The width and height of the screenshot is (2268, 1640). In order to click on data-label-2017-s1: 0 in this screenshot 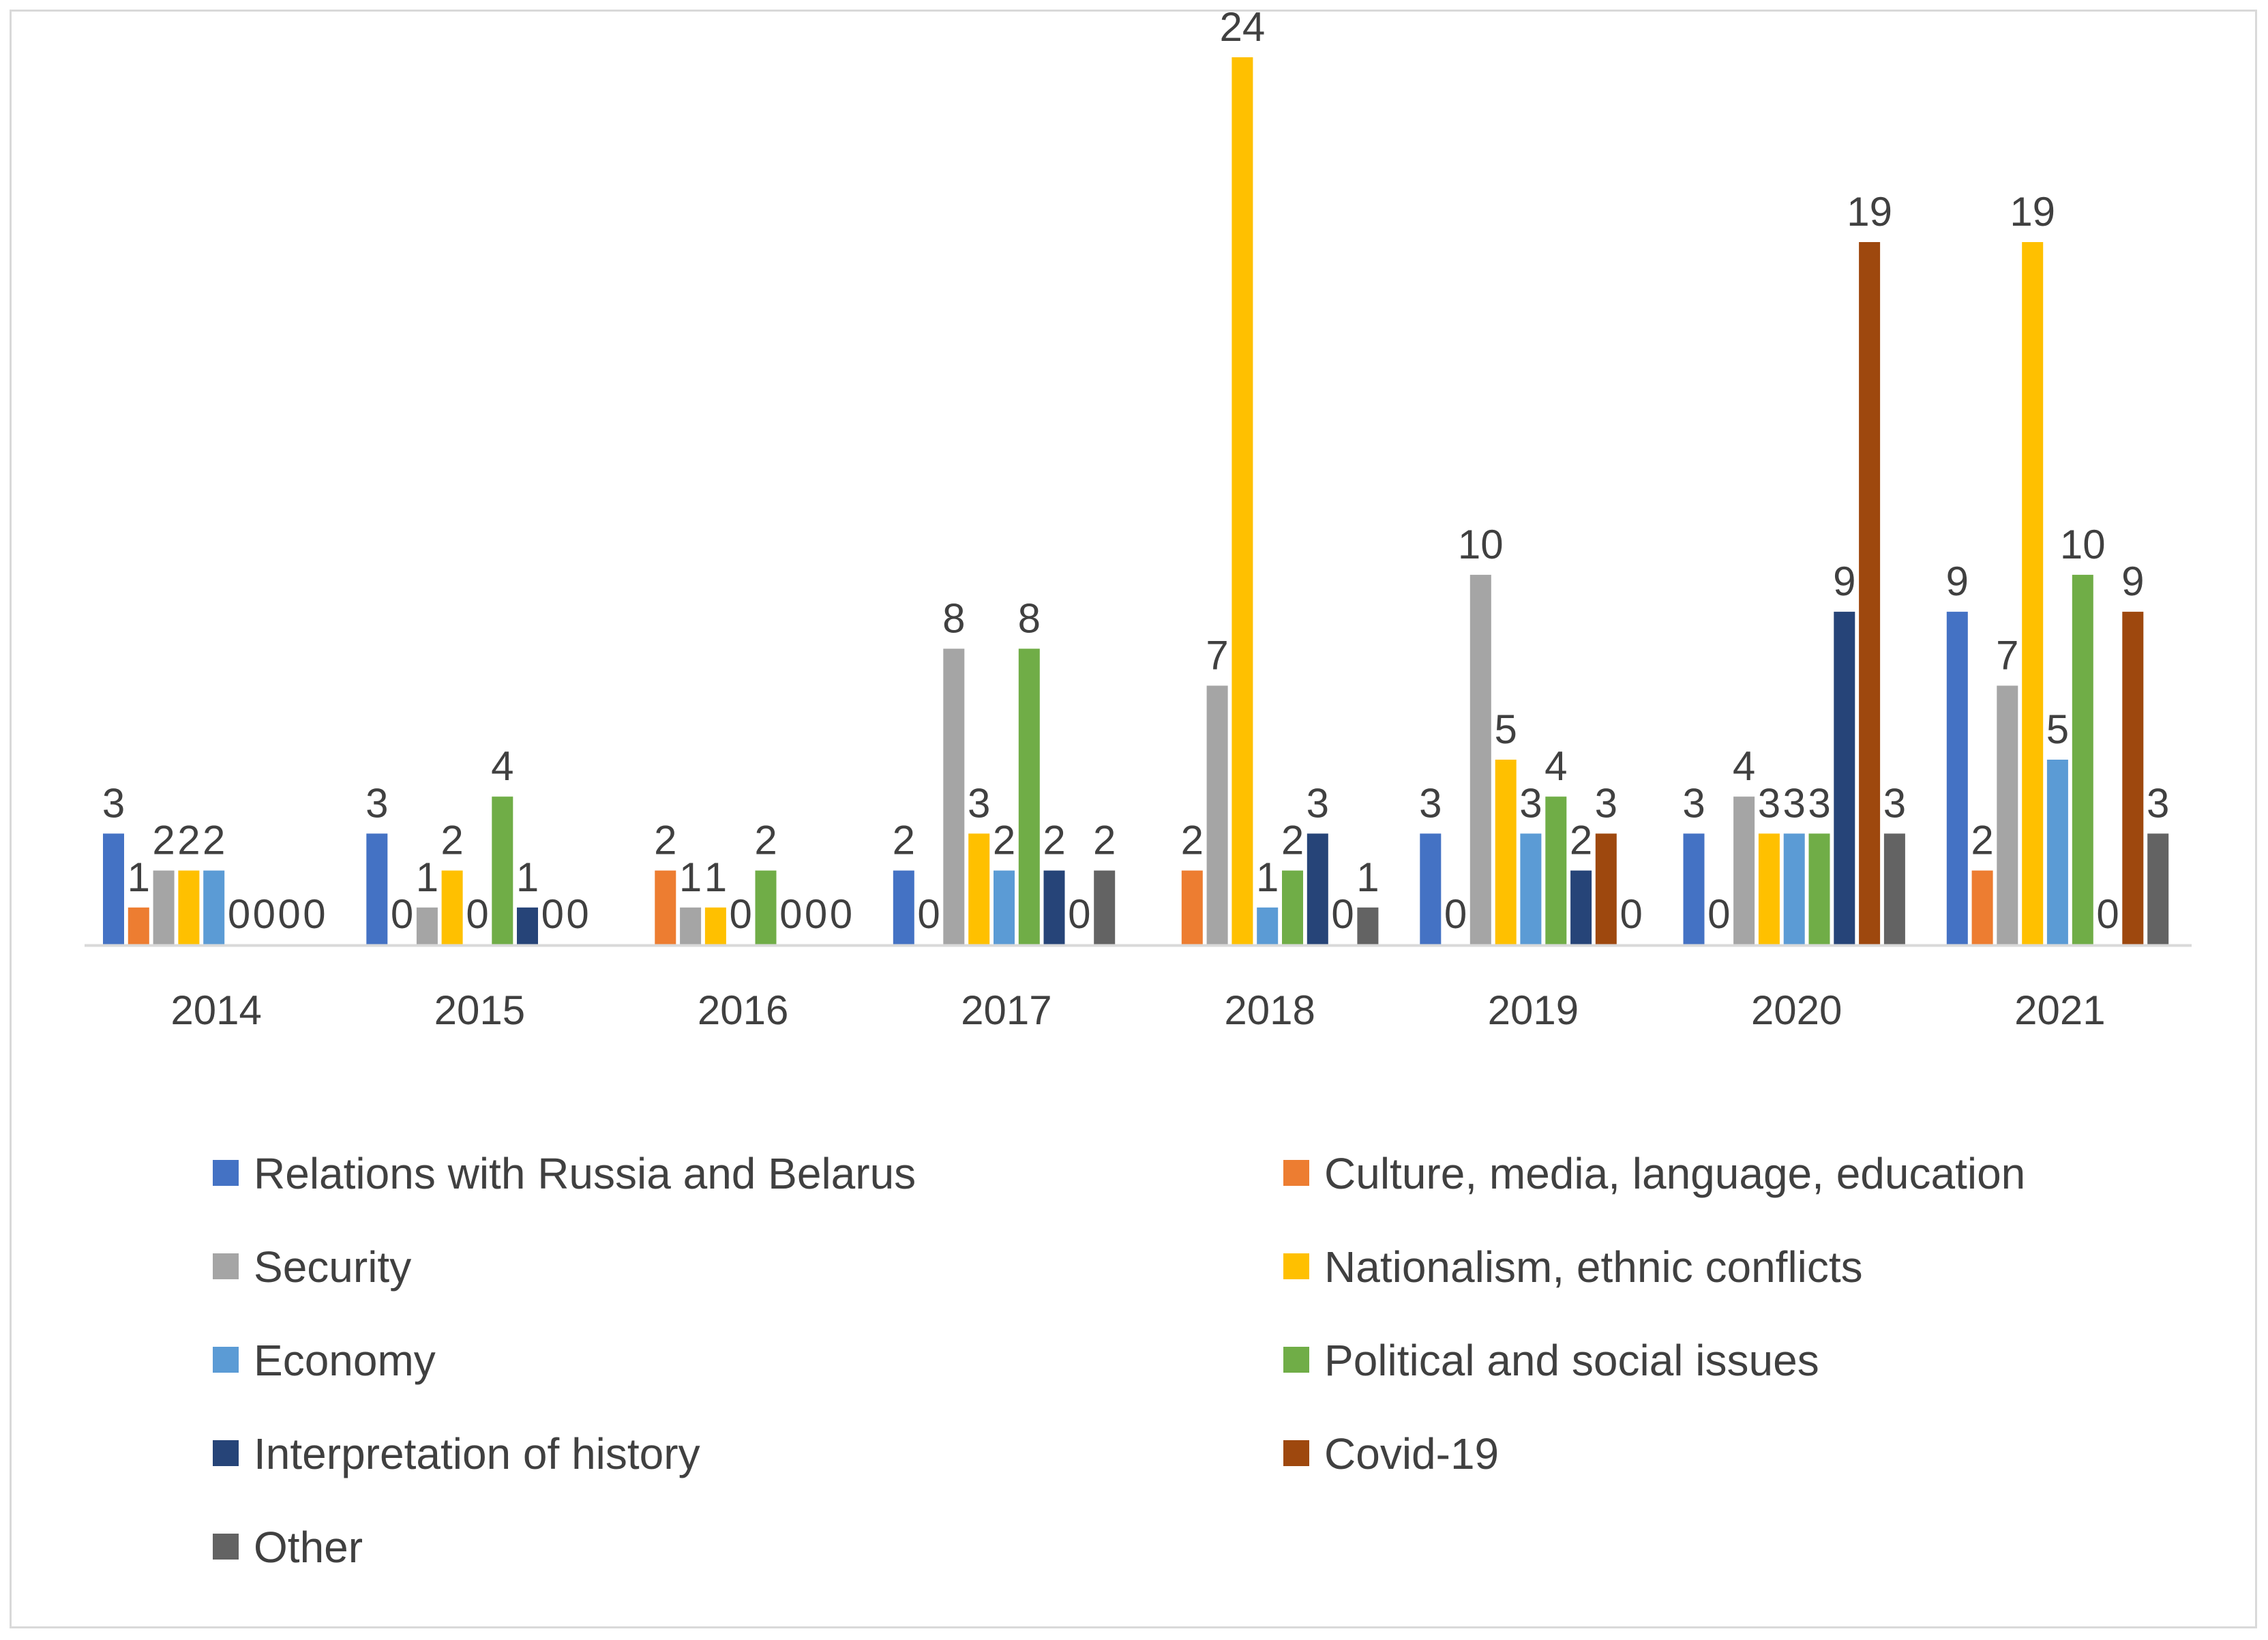, I will do `click(929, 914)`.